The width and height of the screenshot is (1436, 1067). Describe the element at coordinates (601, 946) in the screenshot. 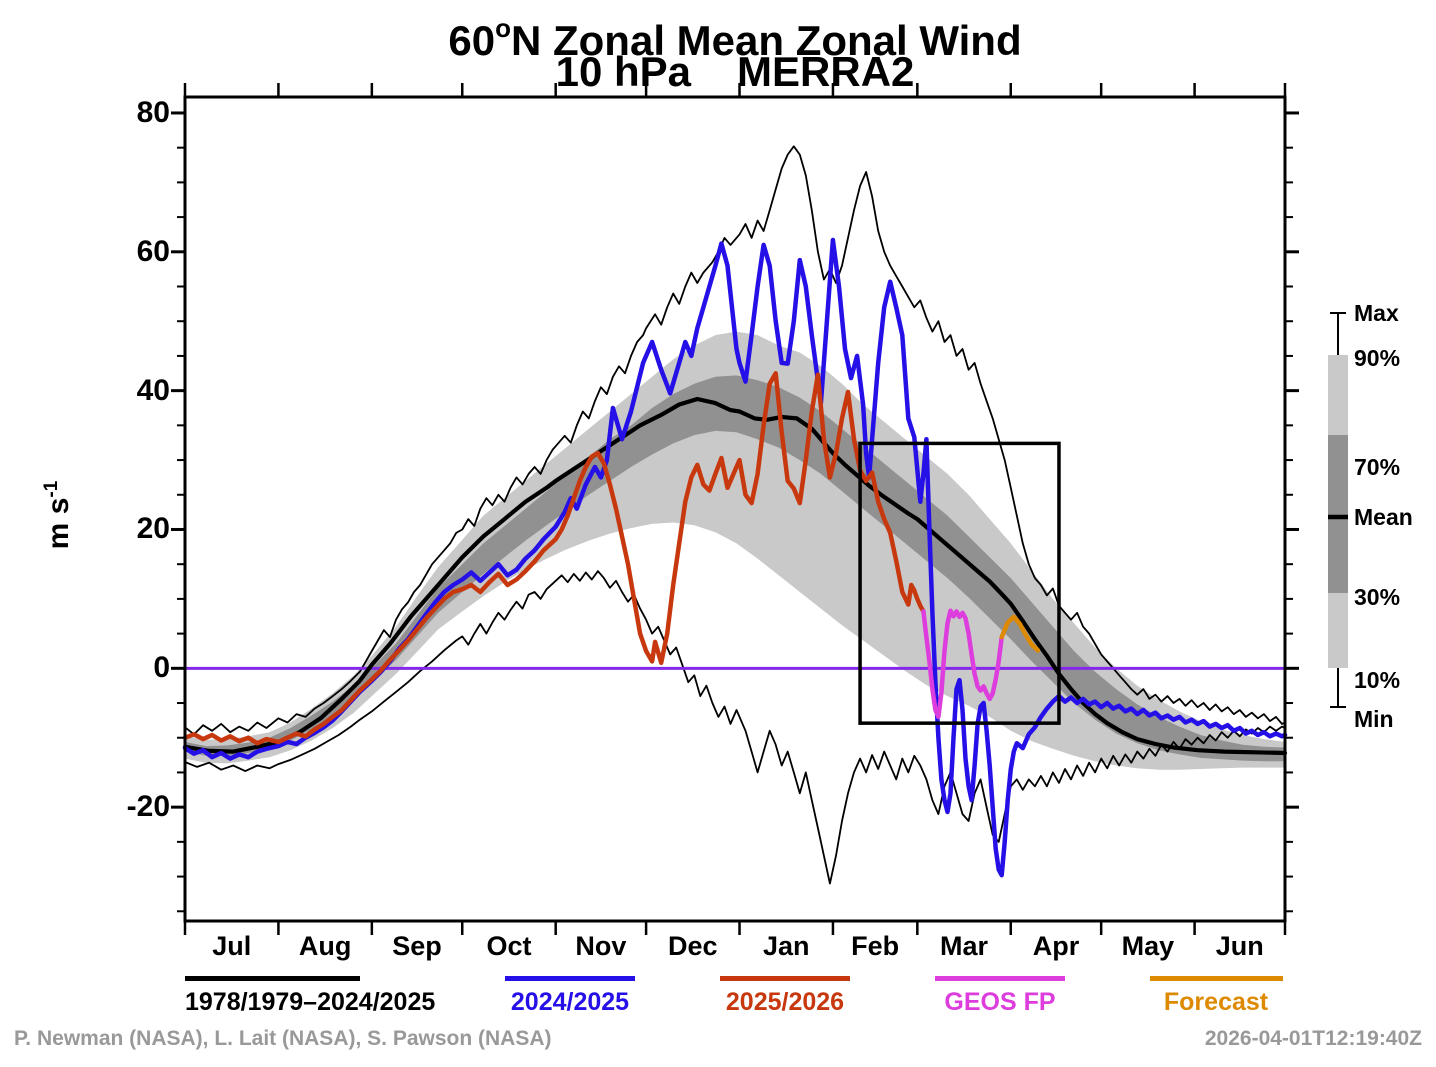

I see `x-tick-label-nov: Nov` at that location.